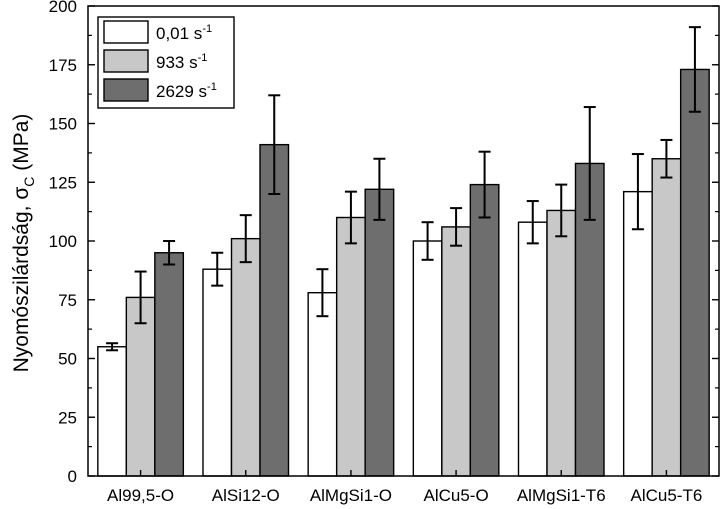  I want to click on y-tick-label: 75, so click(67, 300).